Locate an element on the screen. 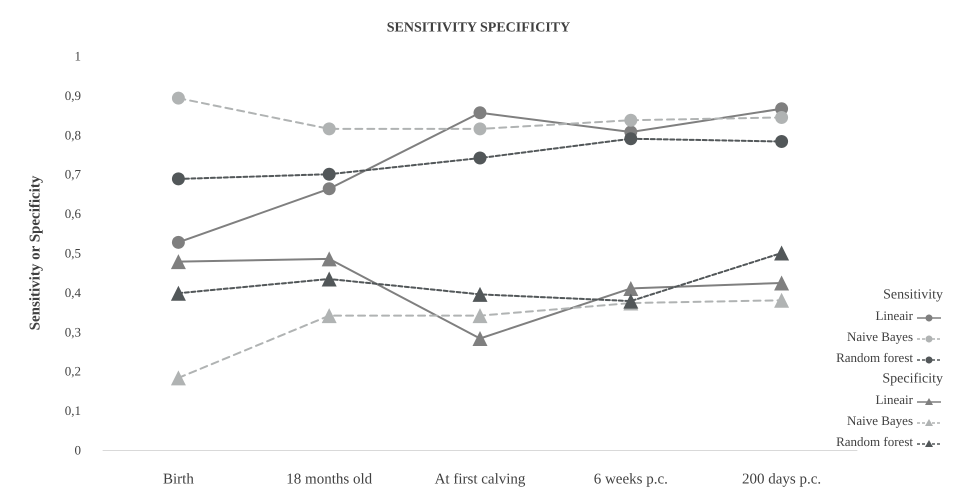 This screenshot has width=957, height=503. y-tick-label: 1 is located at coordinates (77, 56).